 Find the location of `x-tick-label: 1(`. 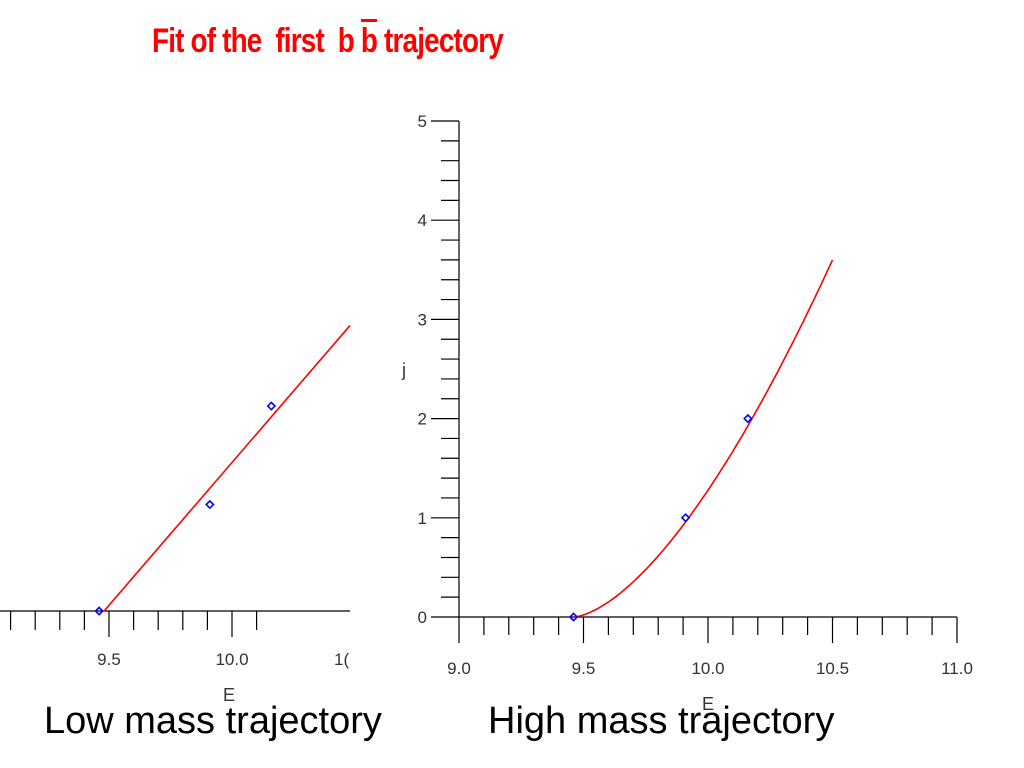

x-tick-label: 1( is located at coordinates (341, 659).